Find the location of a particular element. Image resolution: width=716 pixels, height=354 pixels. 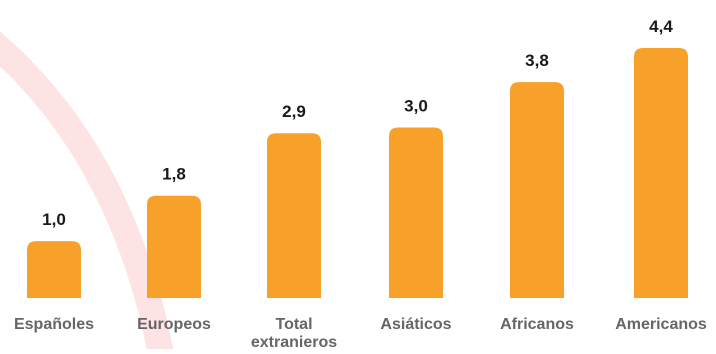

value-label-3: 3,0 is located at coordinates (416, 106).